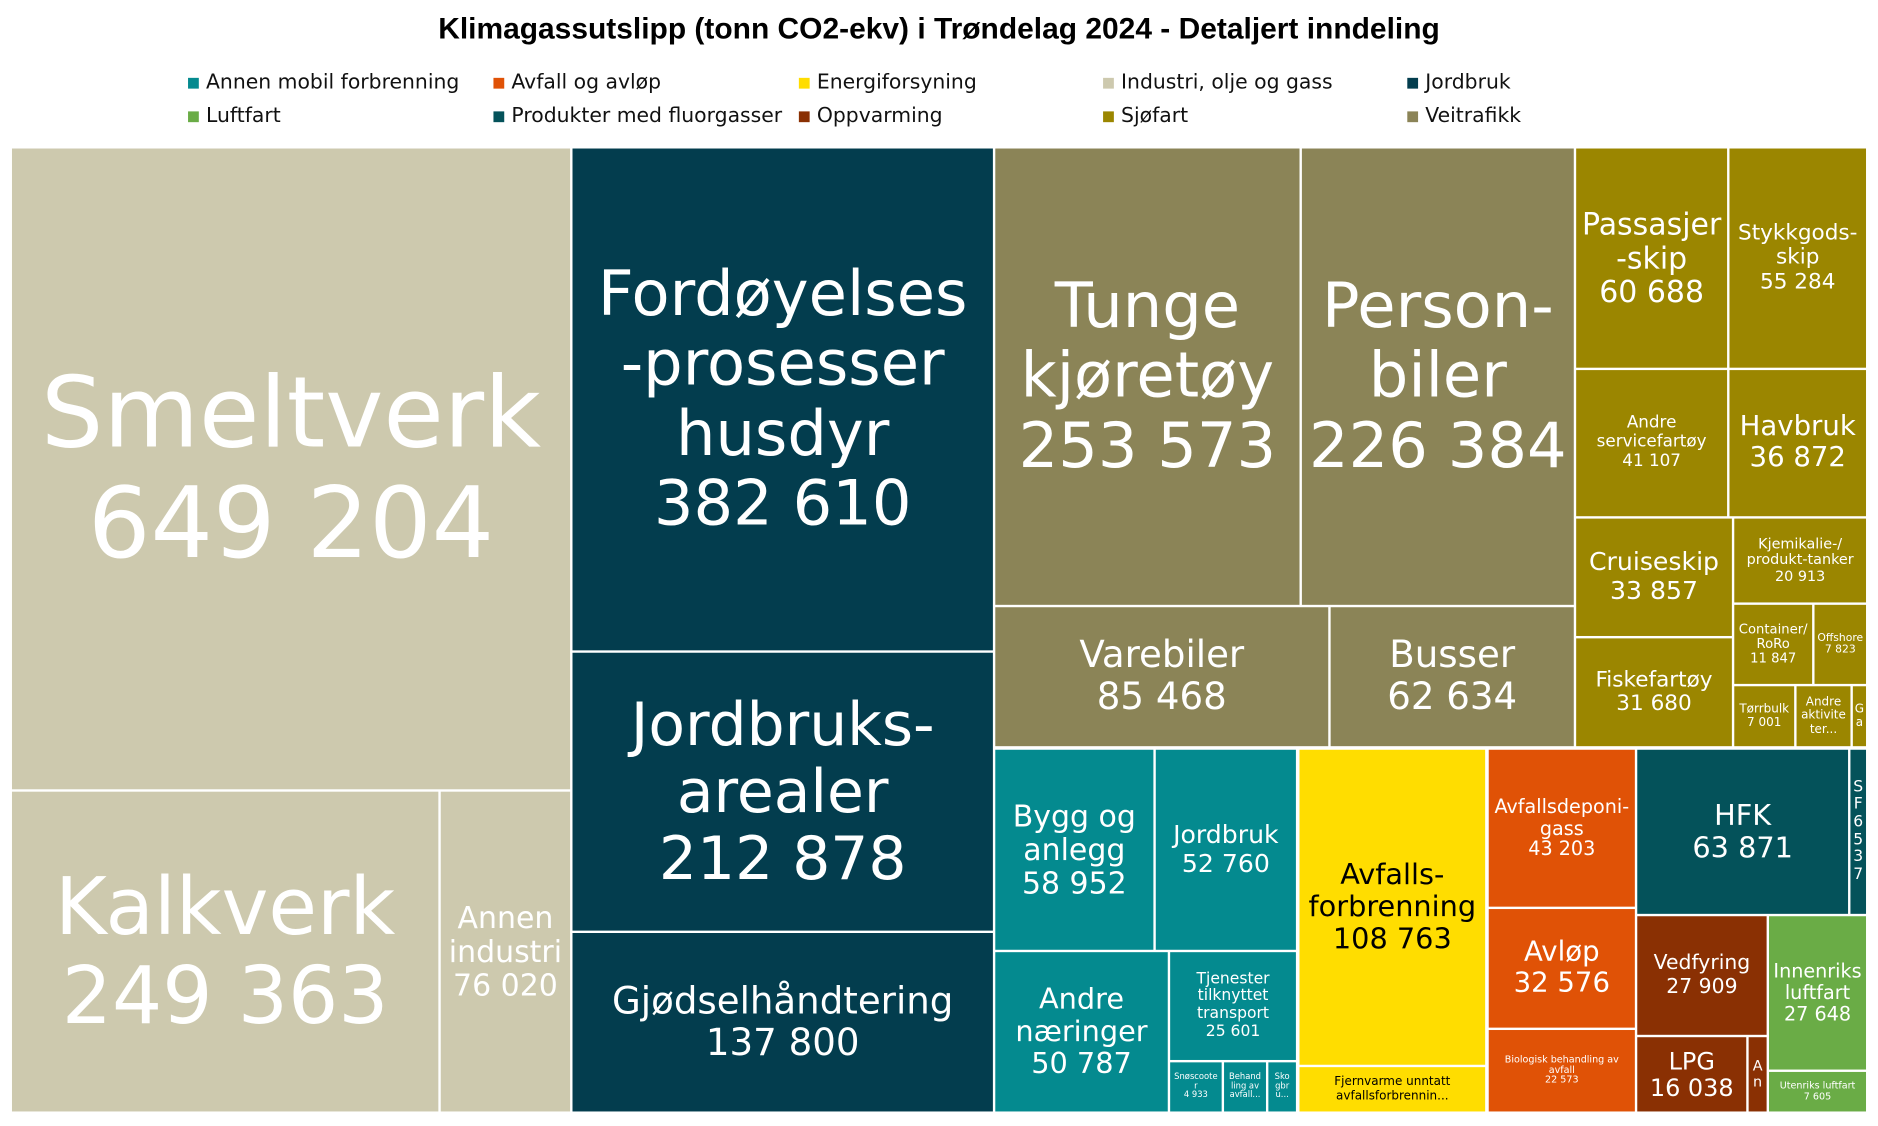 Image resolution: width=1878 pixels, height=1126 pixels. I want to click on treemap-tile: Stykkgods- skip 55 284, so click(1798, 258).